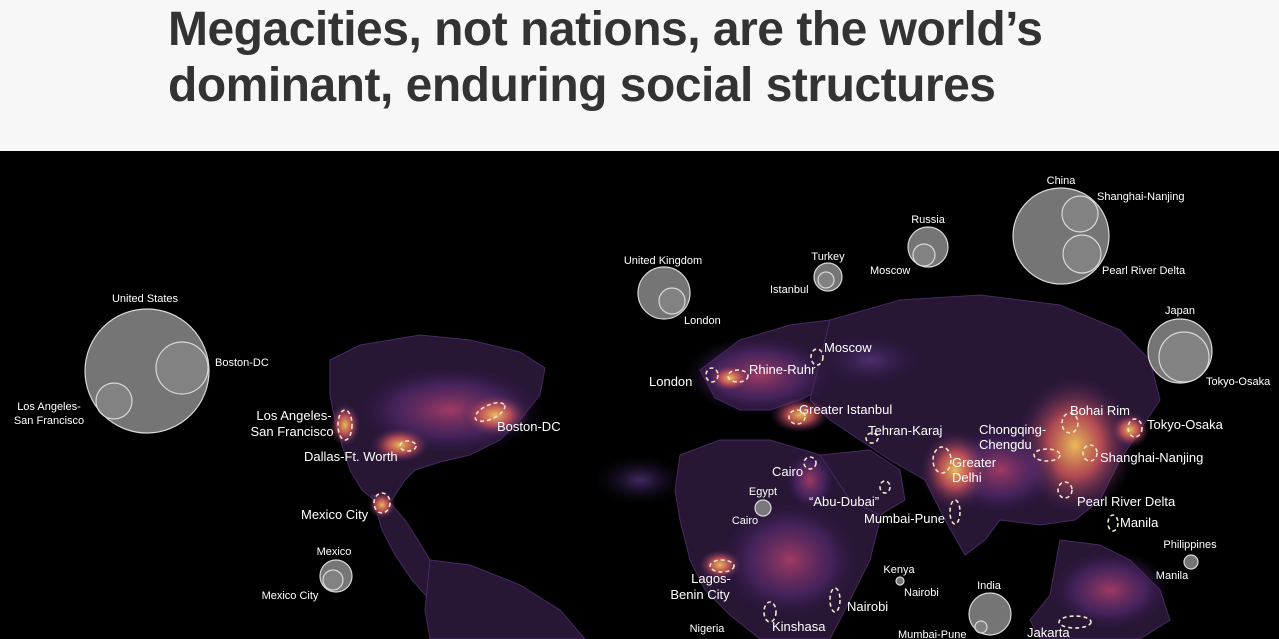  Describe the element at coordinates (1012, 429) in the screenshot. I see `label-chongqing-1: Chongqing-` at that location.